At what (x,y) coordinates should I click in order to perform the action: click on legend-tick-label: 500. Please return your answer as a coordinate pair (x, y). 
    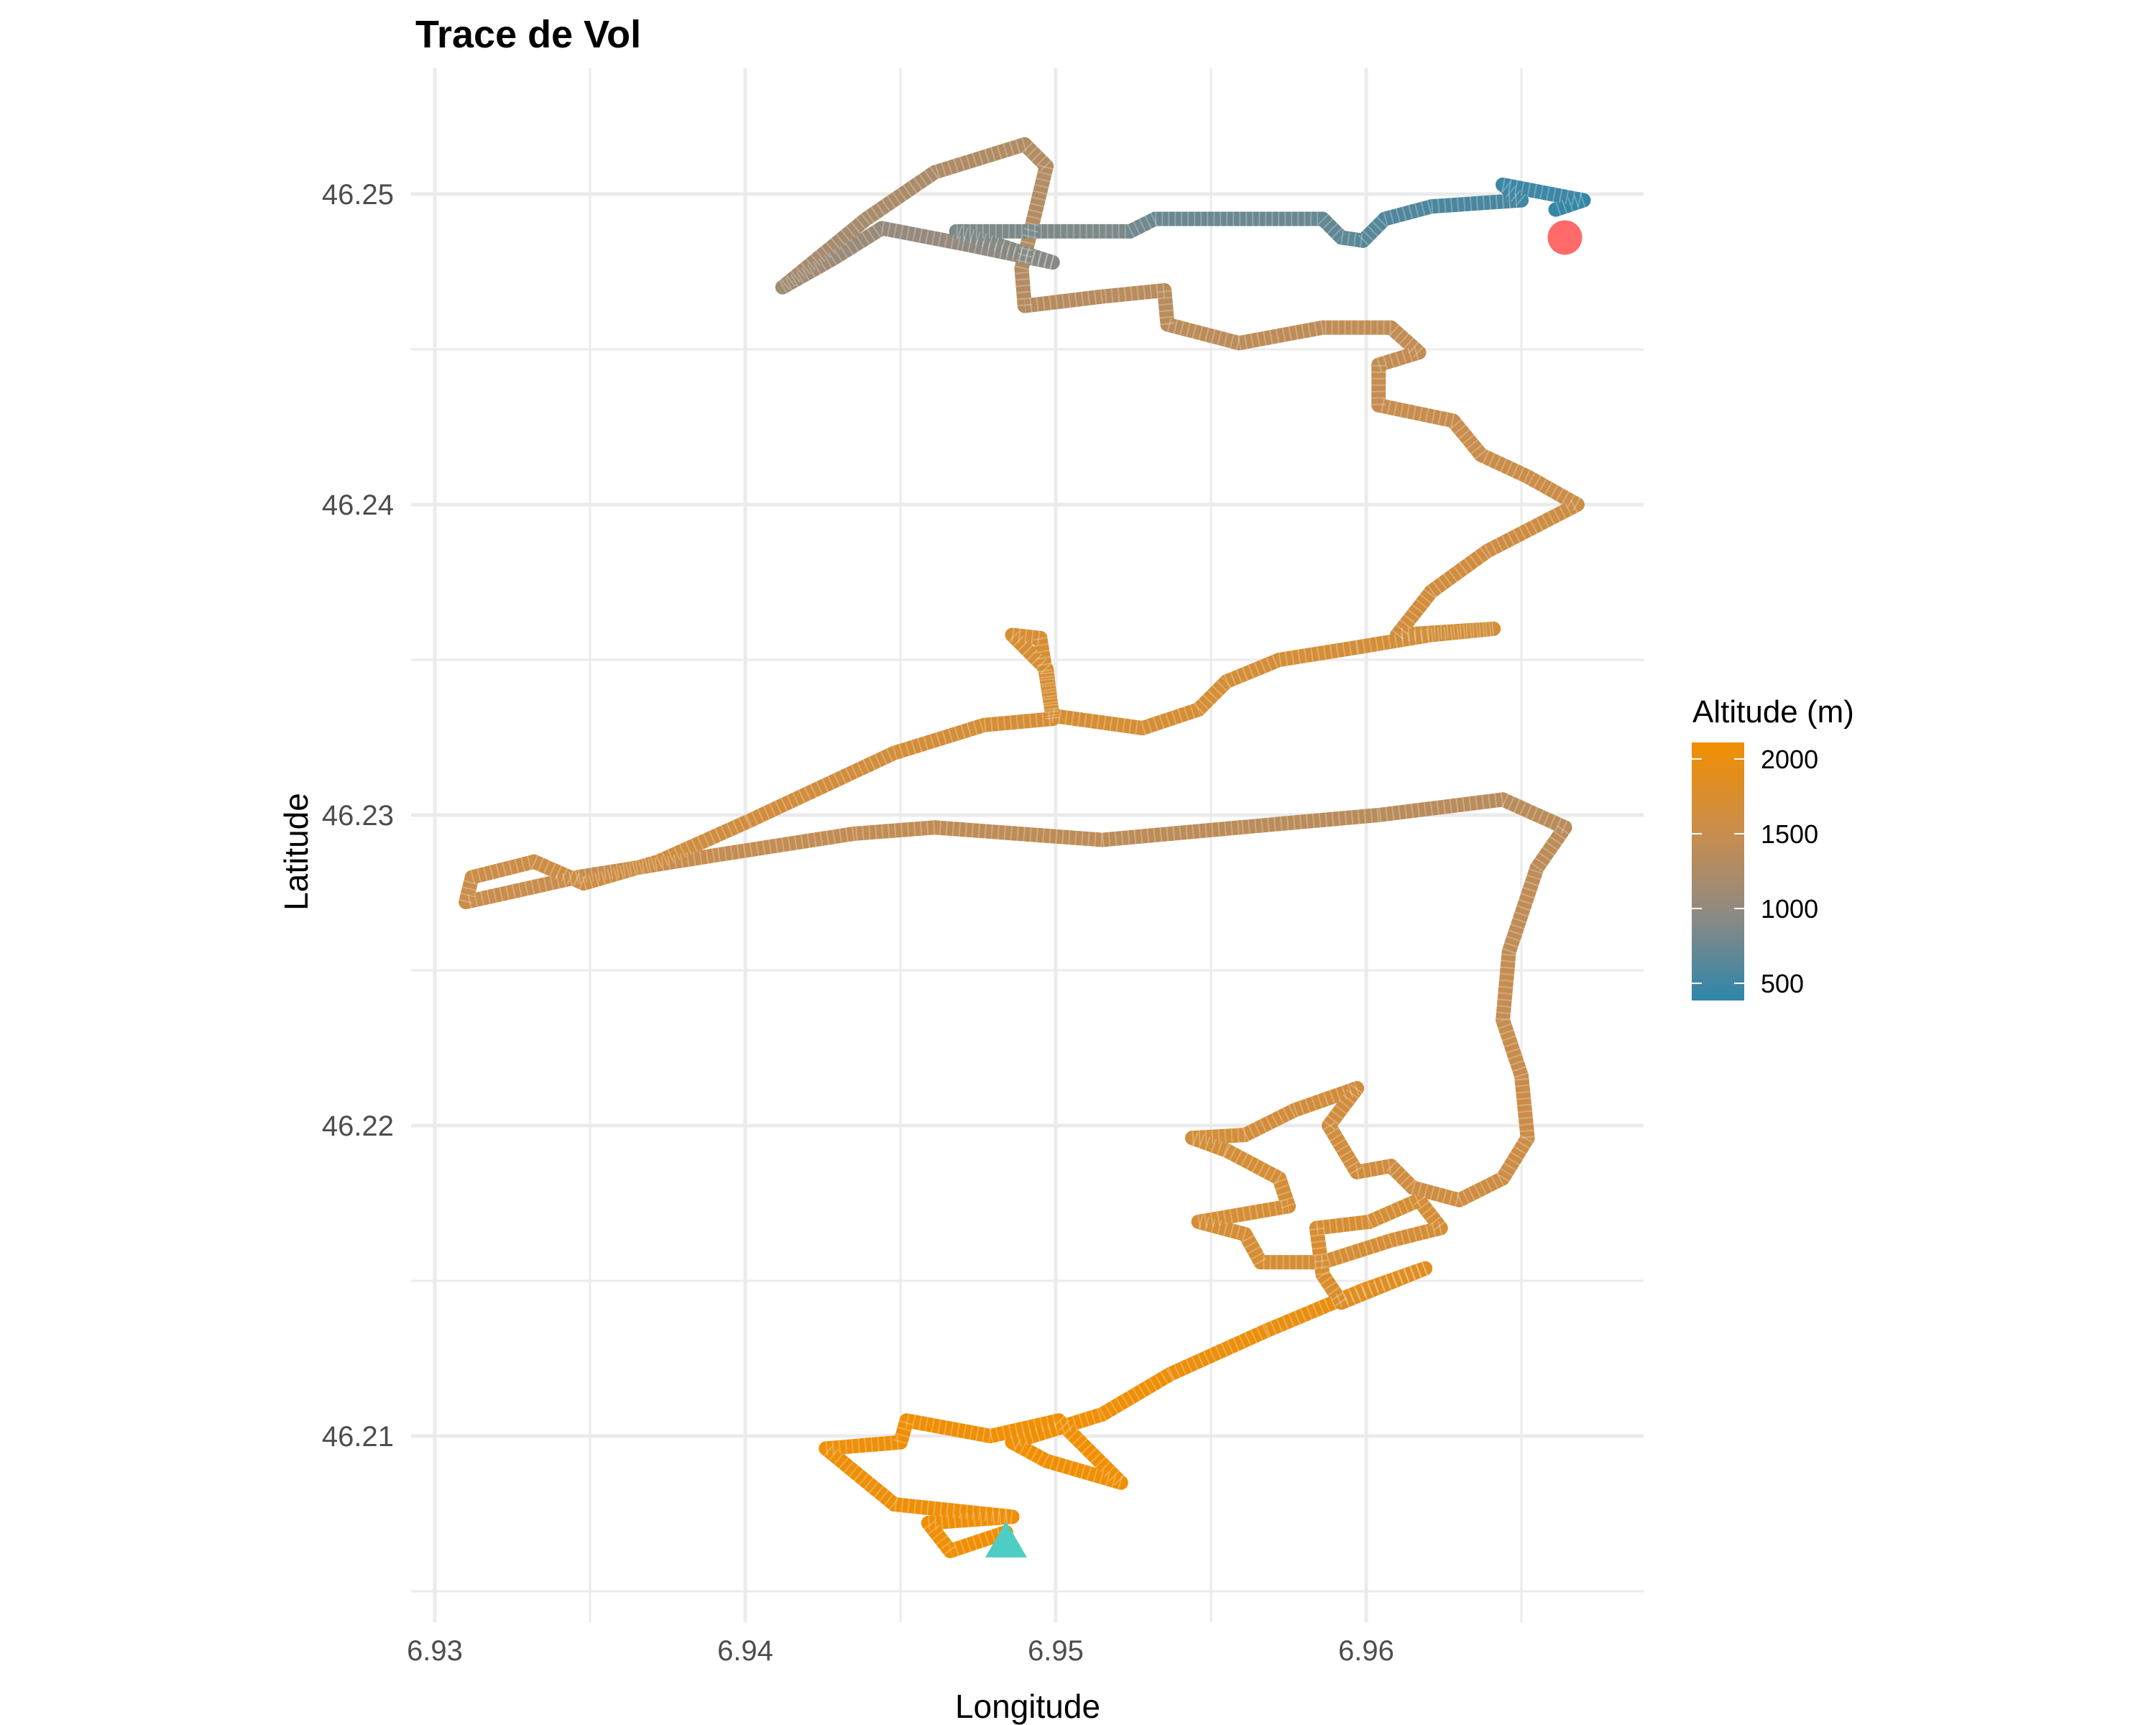
    Looking at the image, I should click on (1783, 983).